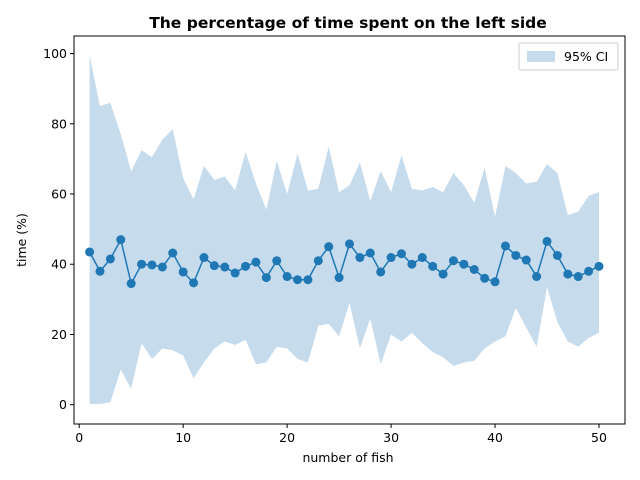  What do you see at coordinates (55, 53) in the screenshot?
I see `y-tick-label: 100` at bounding box center [55, 53].